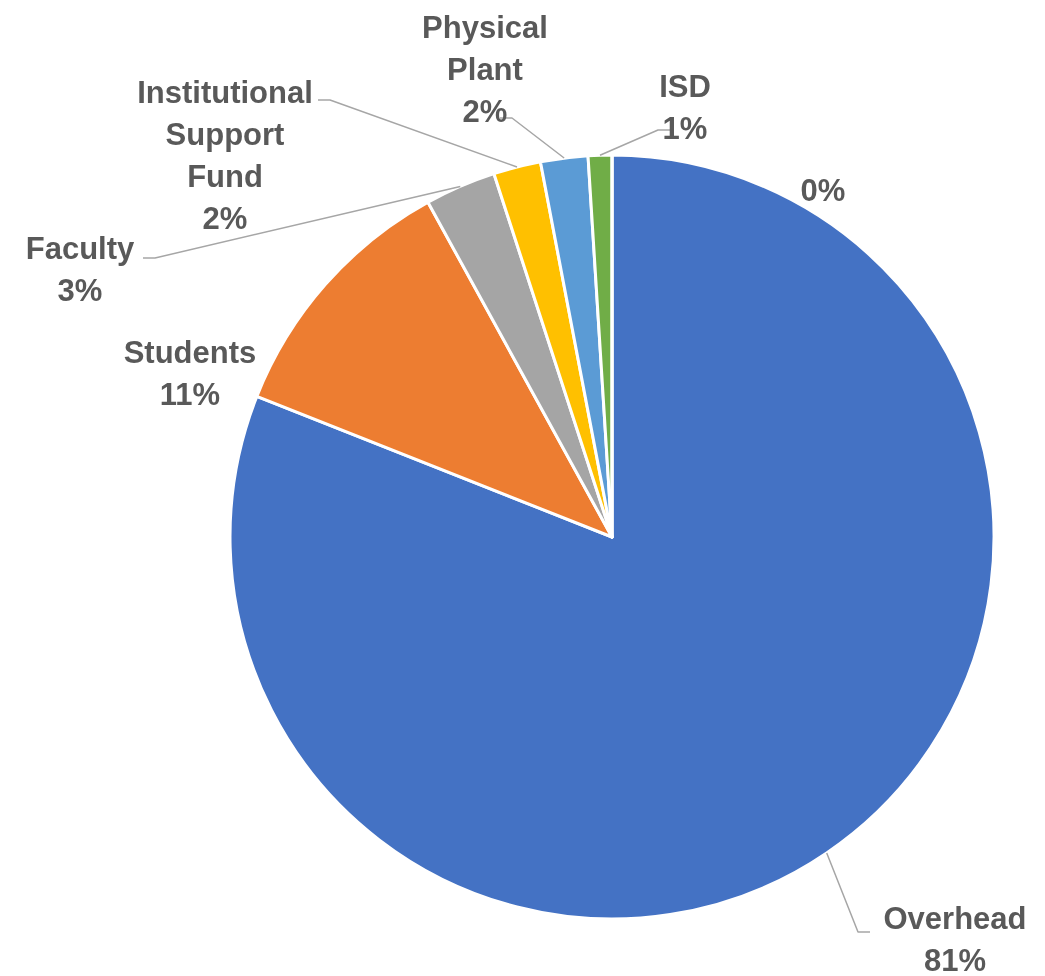  I want to click on slice-label: Students, so click(190, 352).